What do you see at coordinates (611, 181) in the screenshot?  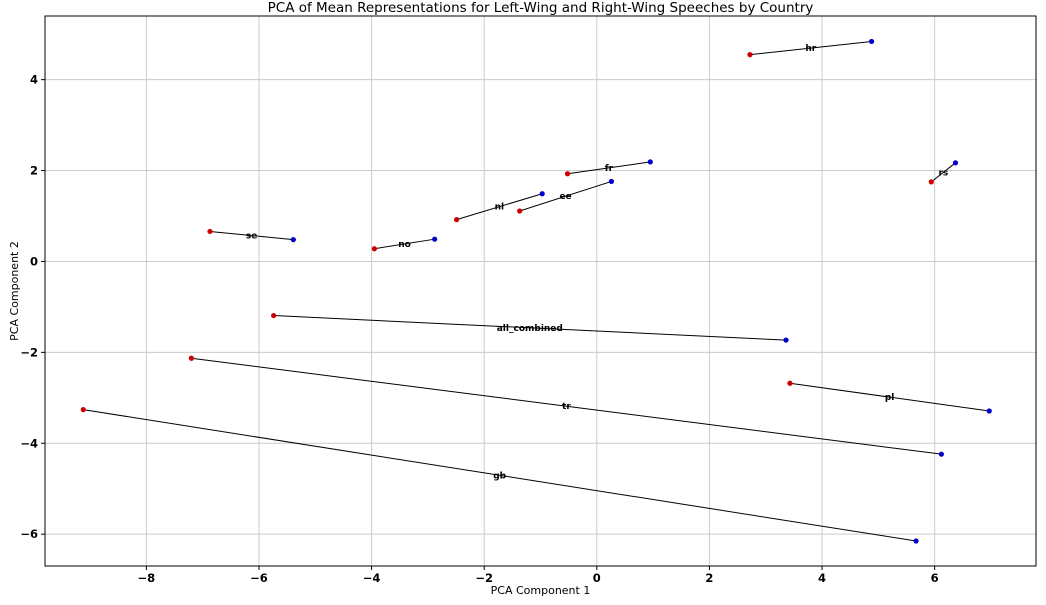 I see `left-point-ee` at bounding box center [611, 181].